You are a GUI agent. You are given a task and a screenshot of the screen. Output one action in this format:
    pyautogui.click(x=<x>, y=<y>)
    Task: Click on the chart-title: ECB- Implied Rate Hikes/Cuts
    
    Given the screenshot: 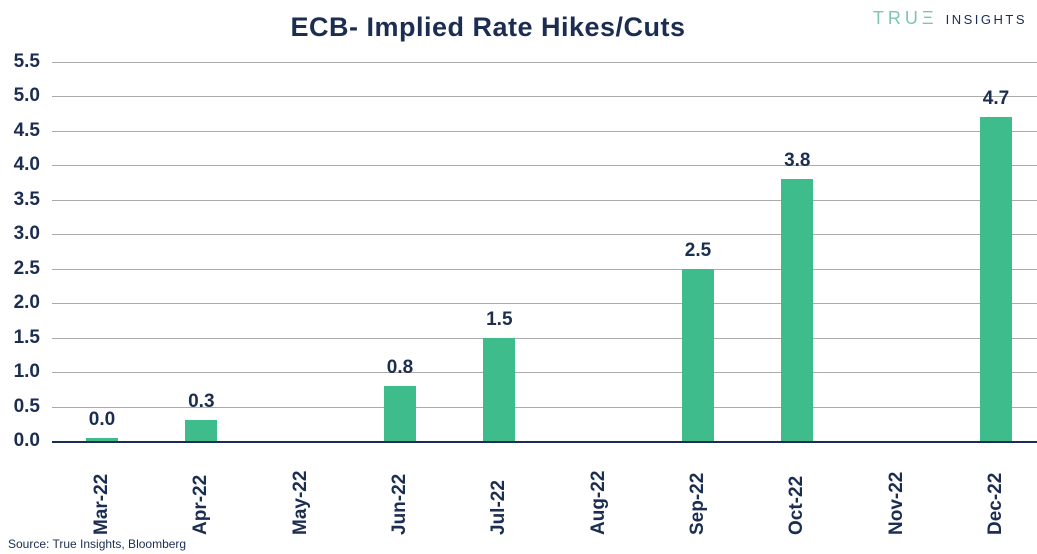 What is the action you would take?
    pyautogui.click(x=488, y=27)
    